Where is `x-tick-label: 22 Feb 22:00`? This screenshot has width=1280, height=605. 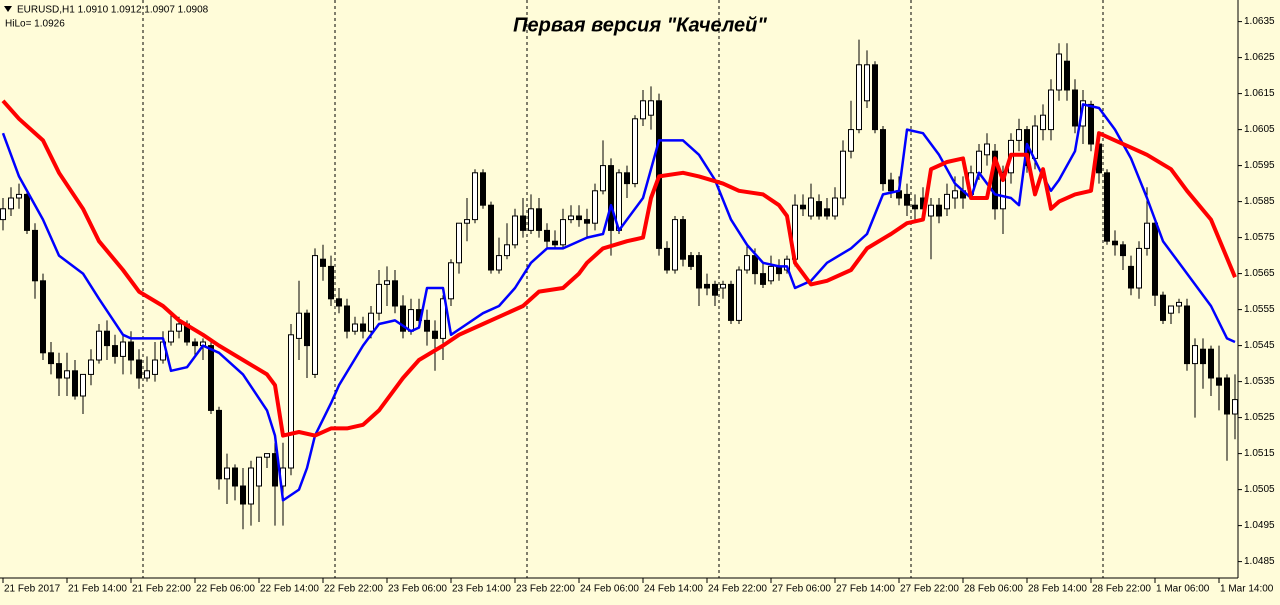
x-tick-label: 22 Feb 22:00 is located at coordinates (353, 589).